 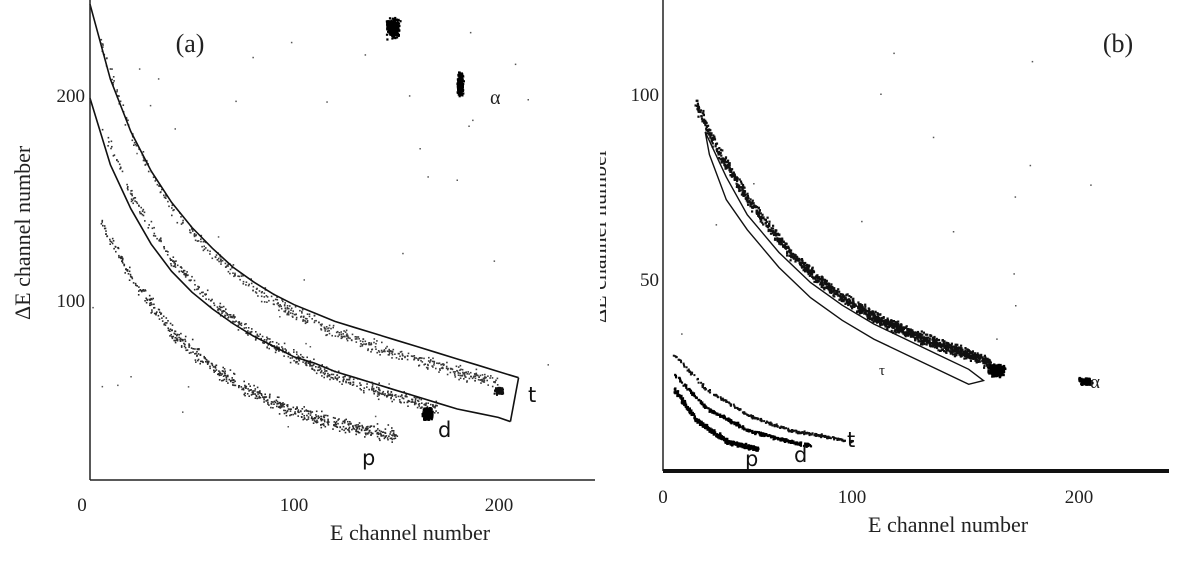 I want to click on series-d-low-points, so click(x=743, y=410).